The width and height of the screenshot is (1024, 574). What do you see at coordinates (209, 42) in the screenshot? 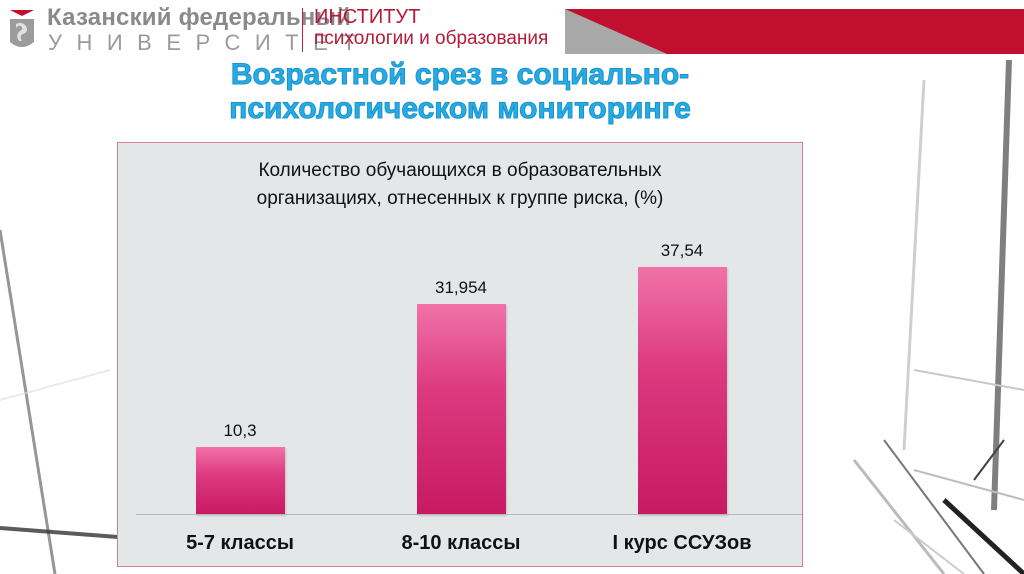
I see `university-subtitle: УНИВЕРСИТЕТ` at bounding box center [209, 42].